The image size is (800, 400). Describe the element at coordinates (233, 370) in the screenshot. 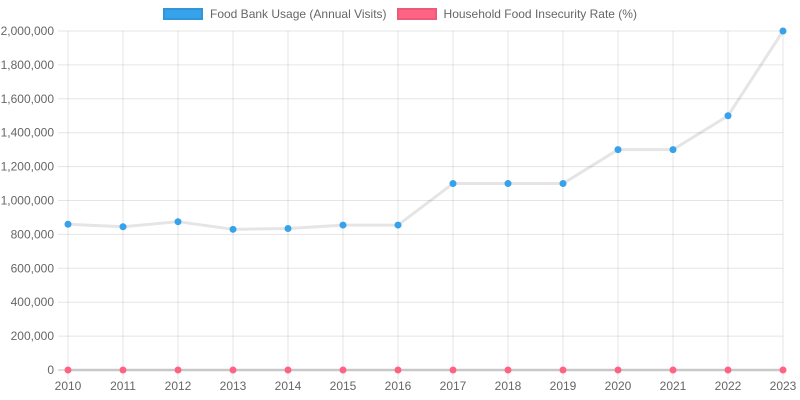

I see `data-point-1-2013` at that location.